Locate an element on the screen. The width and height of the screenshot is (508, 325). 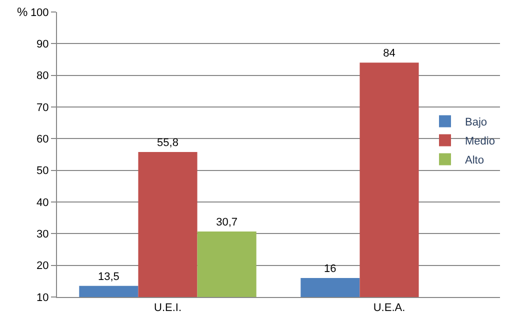
y-tick-label: 80 is located at coordinates (42, 76).